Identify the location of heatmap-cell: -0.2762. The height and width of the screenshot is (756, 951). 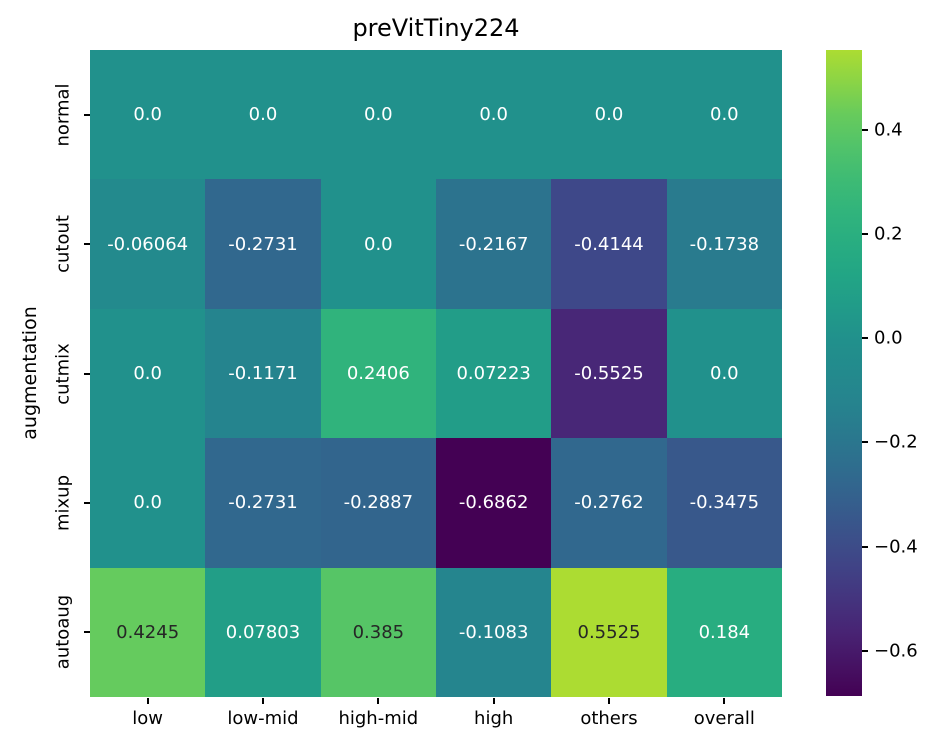
(609, 503).